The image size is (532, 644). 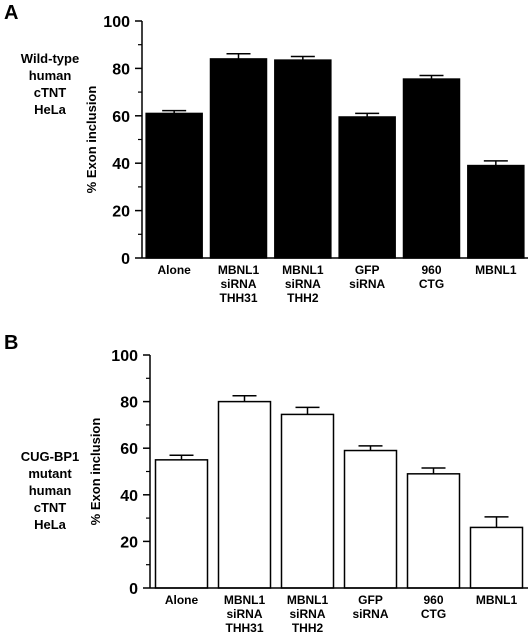 What do you see at coordinates (50, 473) in the screenshot?
I see `side-label-line: mutant` at bounding box center [50, 473].